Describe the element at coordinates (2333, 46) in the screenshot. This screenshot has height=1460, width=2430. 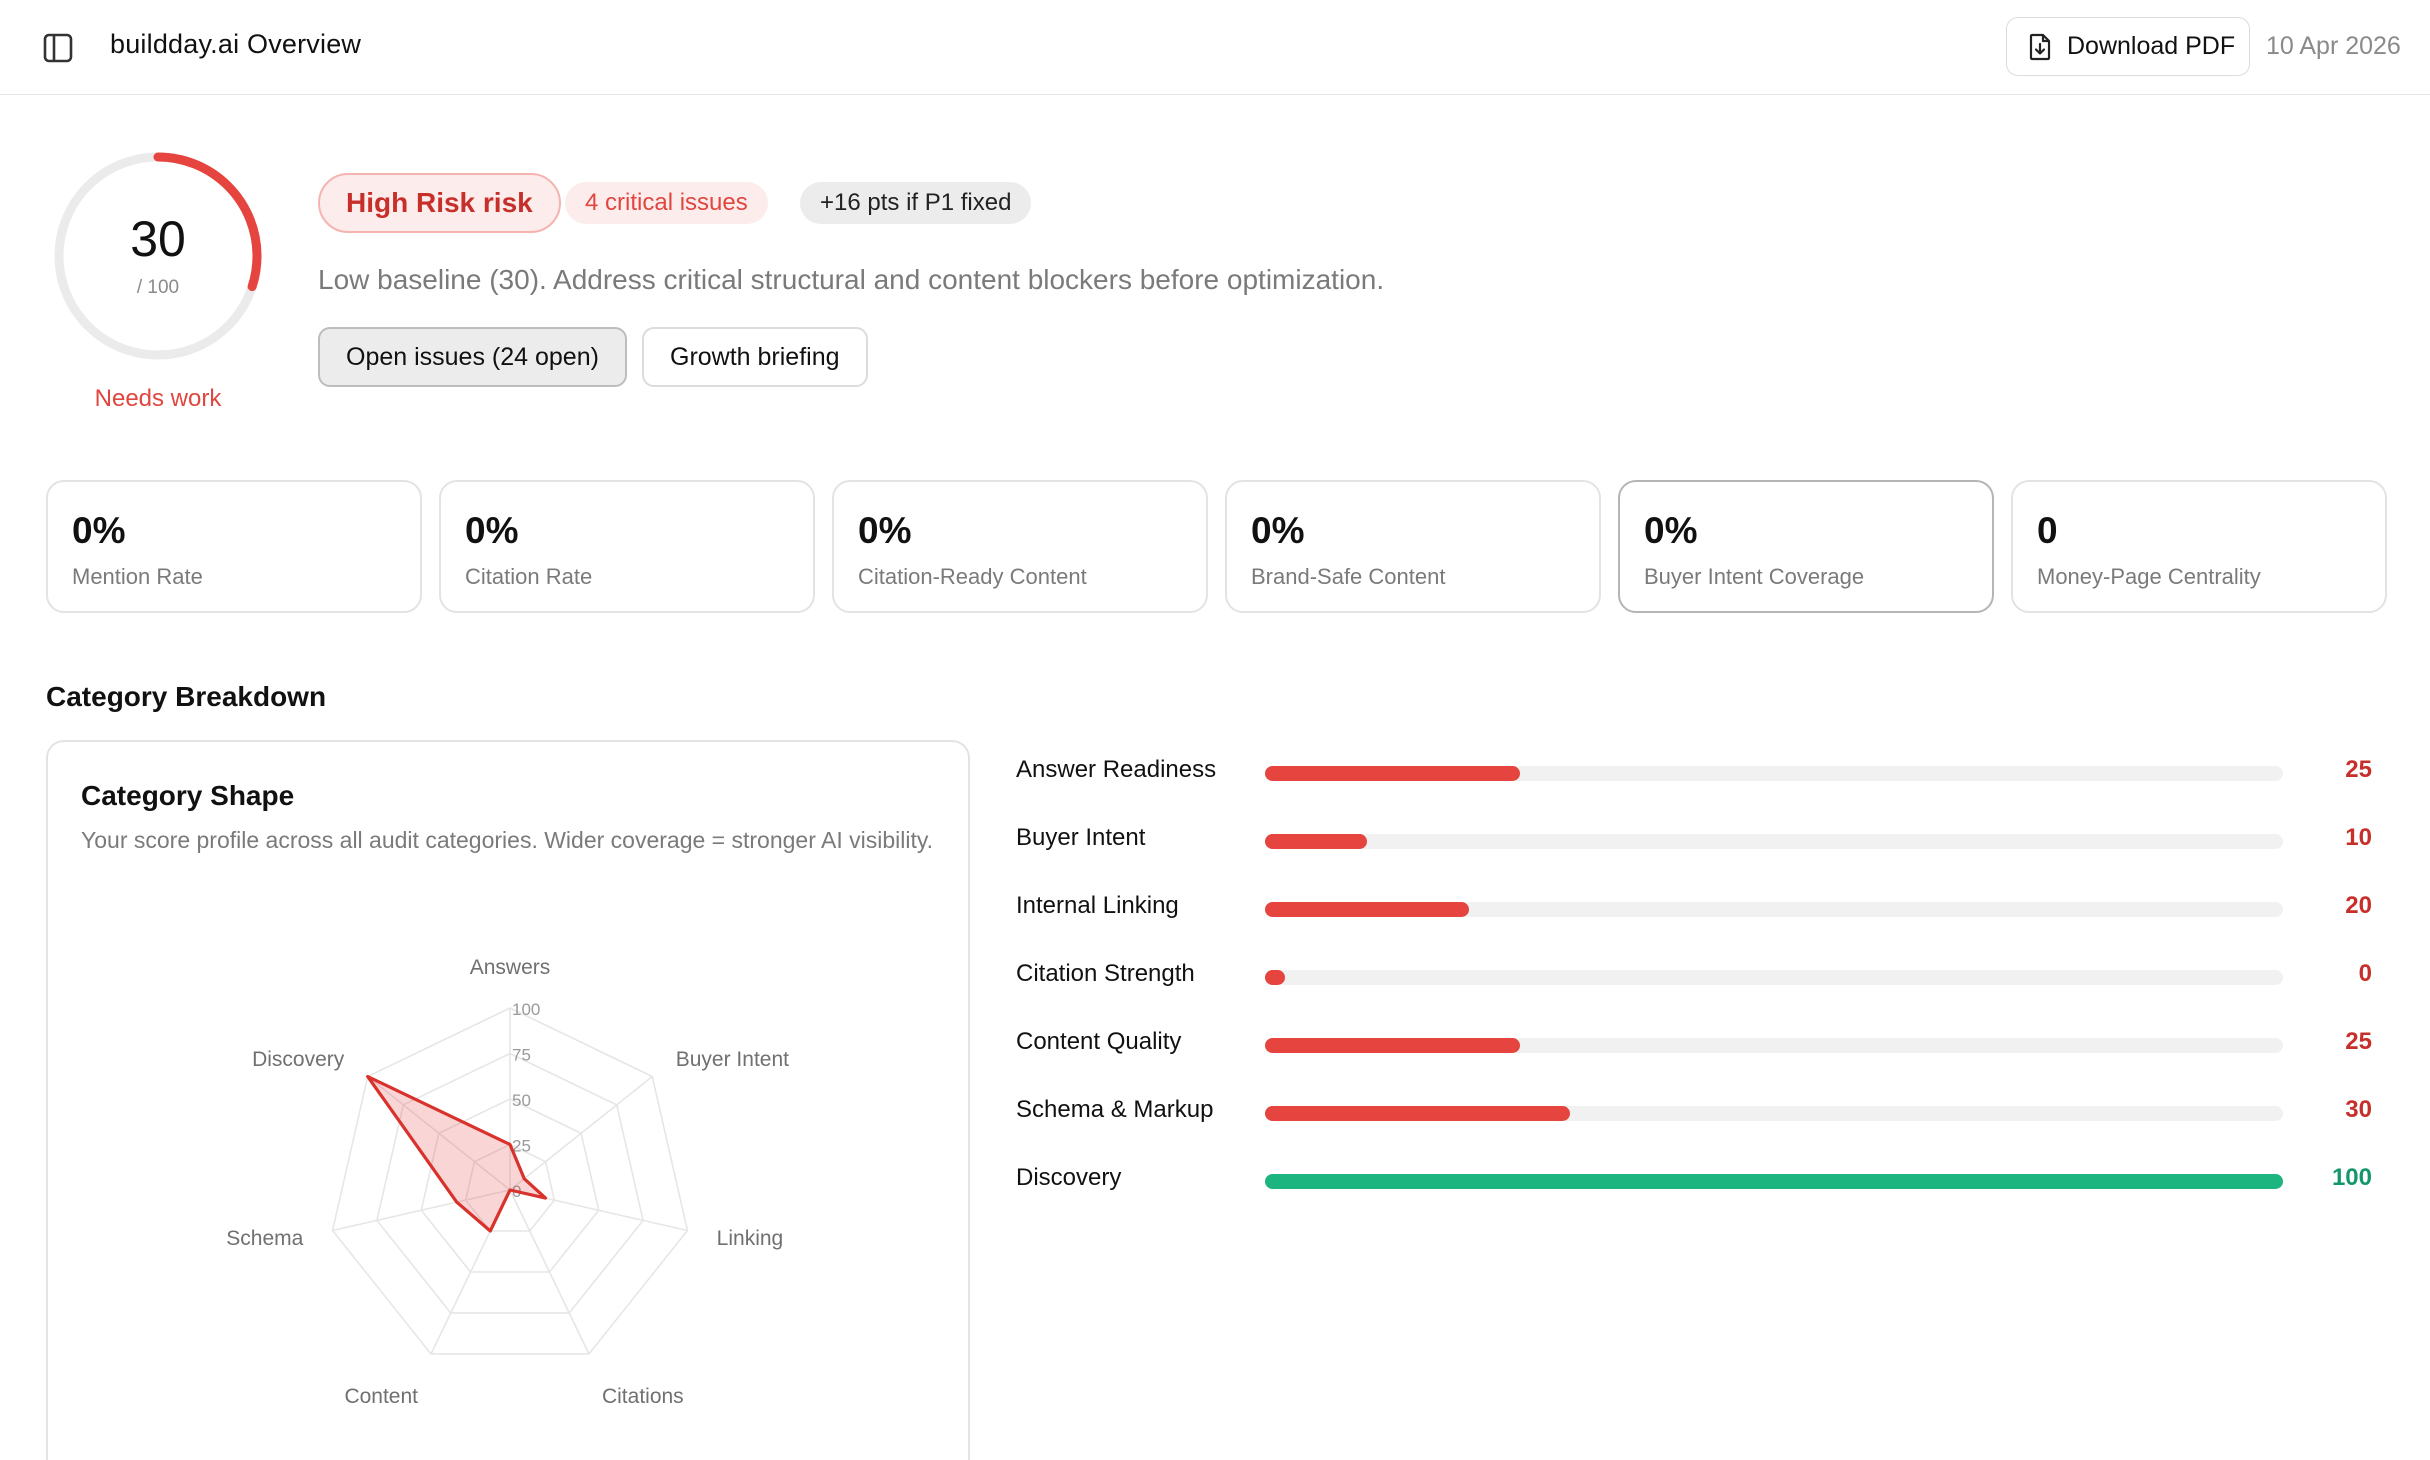
I see `report-date: 10 Apr 2026` at that location.